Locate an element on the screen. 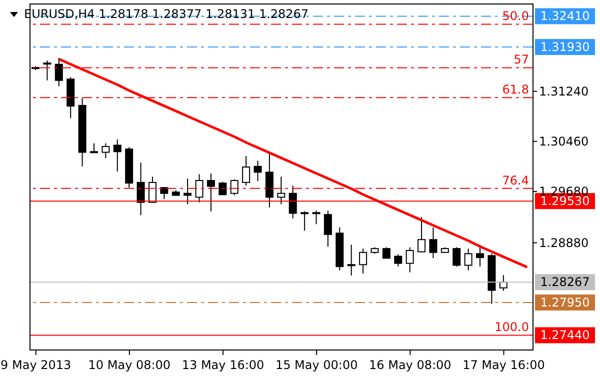 This screenshot has height=378, width=600. annotation: 100.0 is located at coordinates (511, 327).